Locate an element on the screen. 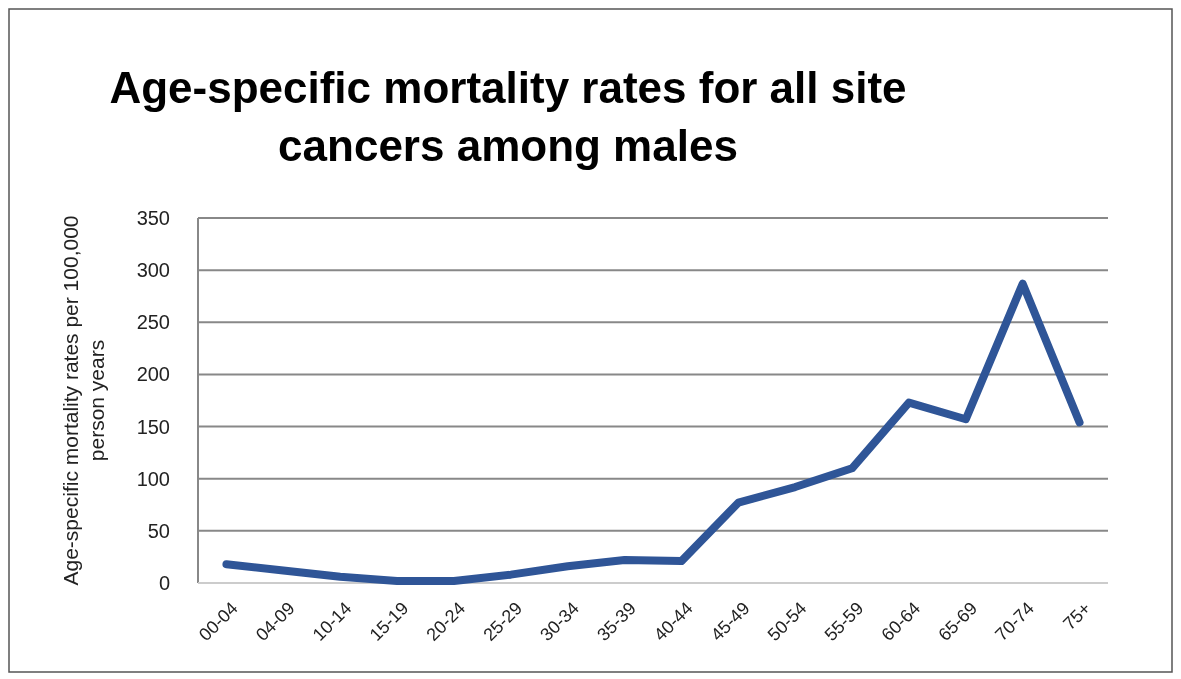 The height and width of the screenshot is (679, 1181). y-tick-label: 300 is located at coordinates (153, 270).